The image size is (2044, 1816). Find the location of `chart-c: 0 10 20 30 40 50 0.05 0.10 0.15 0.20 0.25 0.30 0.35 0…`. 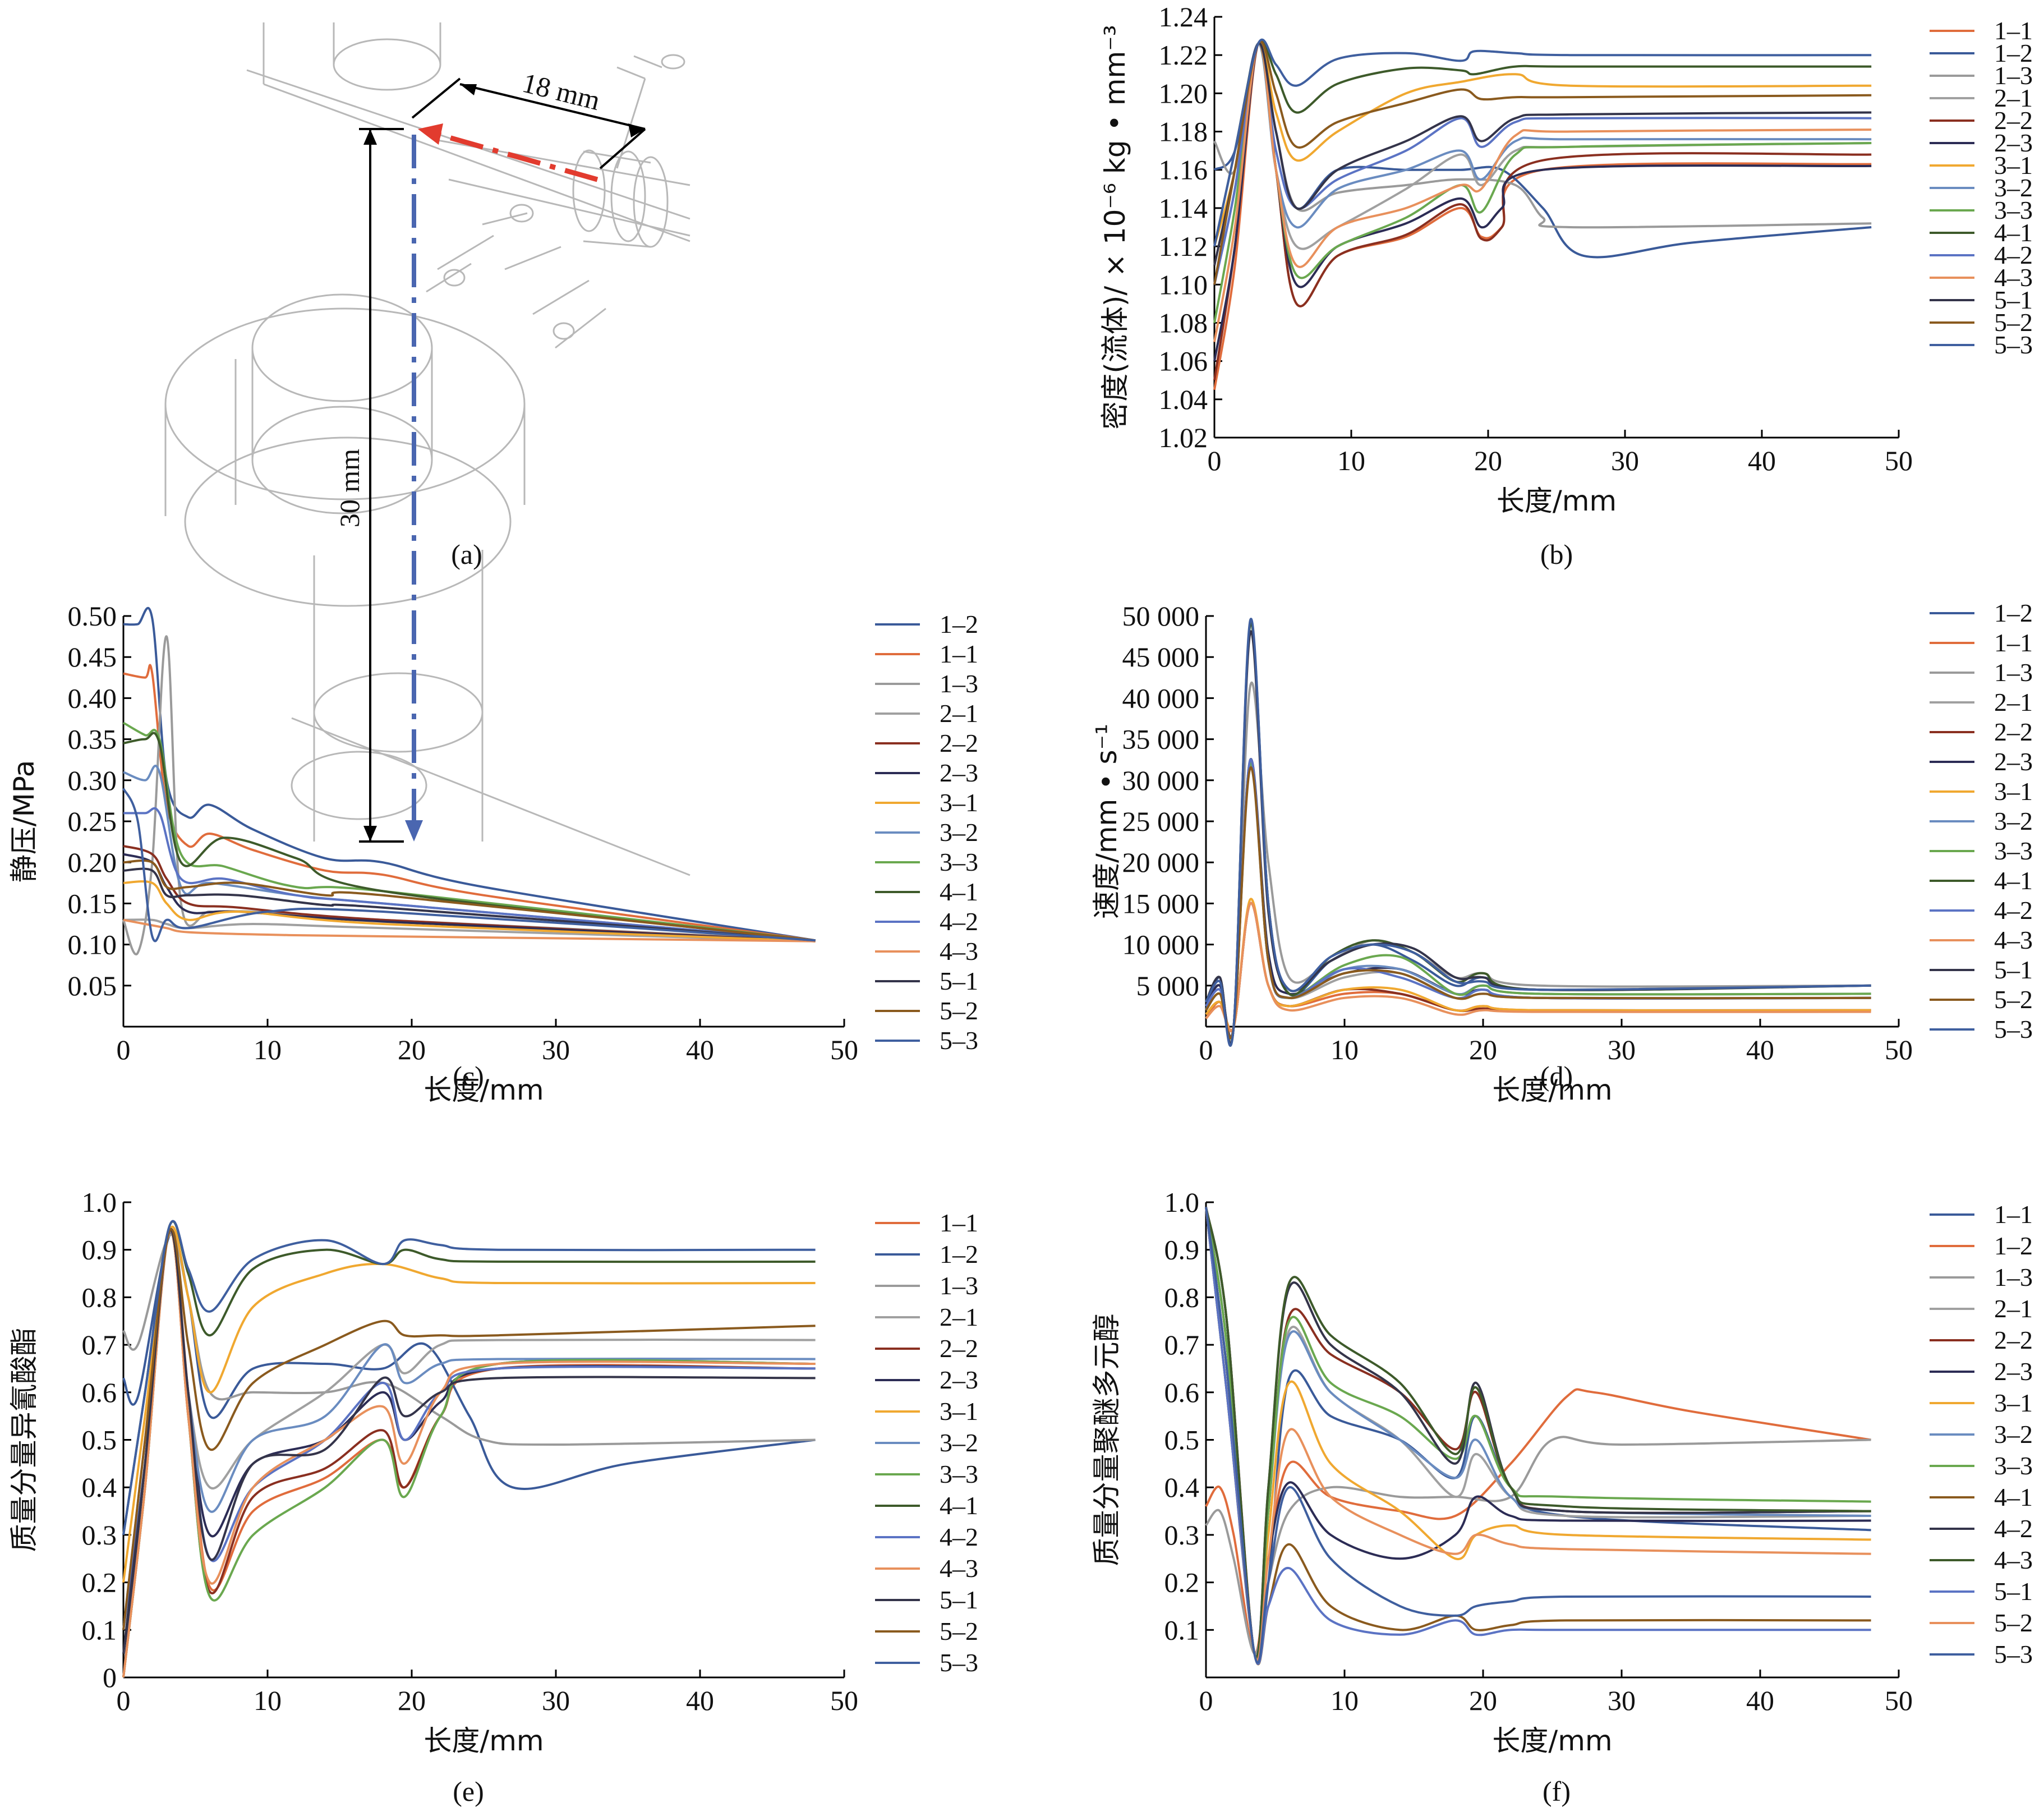

chart-c: 0 10 20 30 40 50 0.05 0.10 0.15 0.20 0.25 0.30 0.35 0… is located at coordinates (493, 853).